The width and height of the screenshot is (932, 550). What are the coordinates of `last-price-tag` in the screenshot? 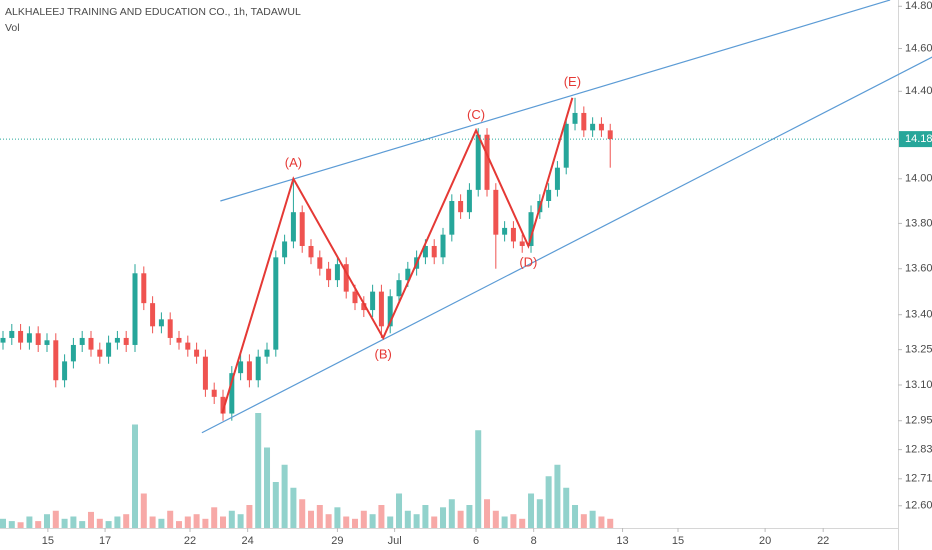 It's located at (915, 139).